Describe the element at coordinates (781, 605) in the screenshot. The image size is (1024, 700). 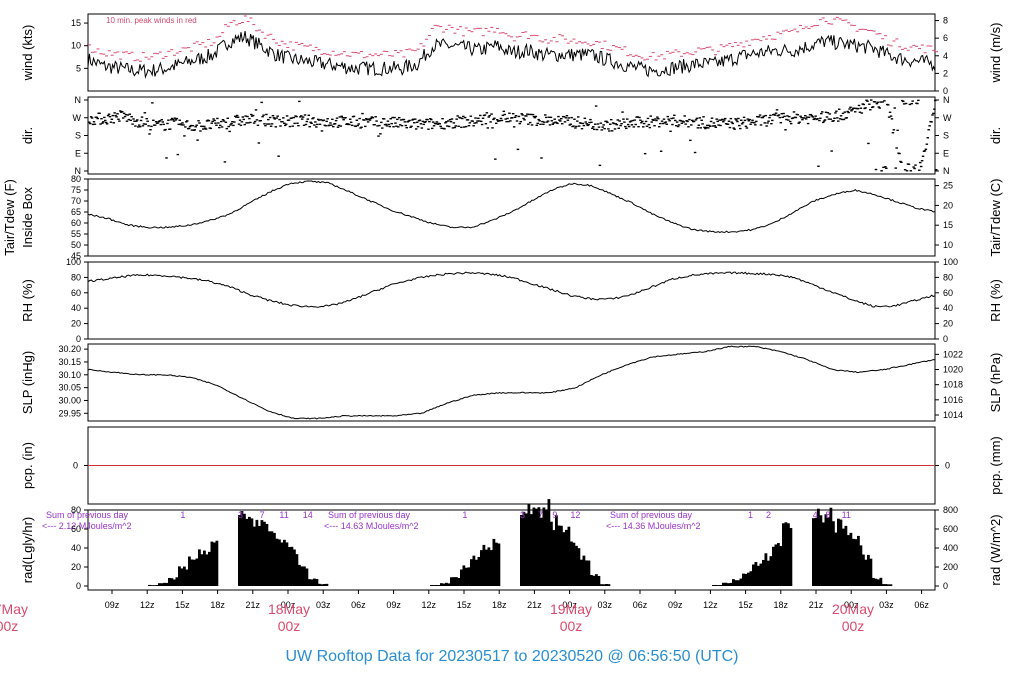
I see `time-tick-label: 18z` at that location.